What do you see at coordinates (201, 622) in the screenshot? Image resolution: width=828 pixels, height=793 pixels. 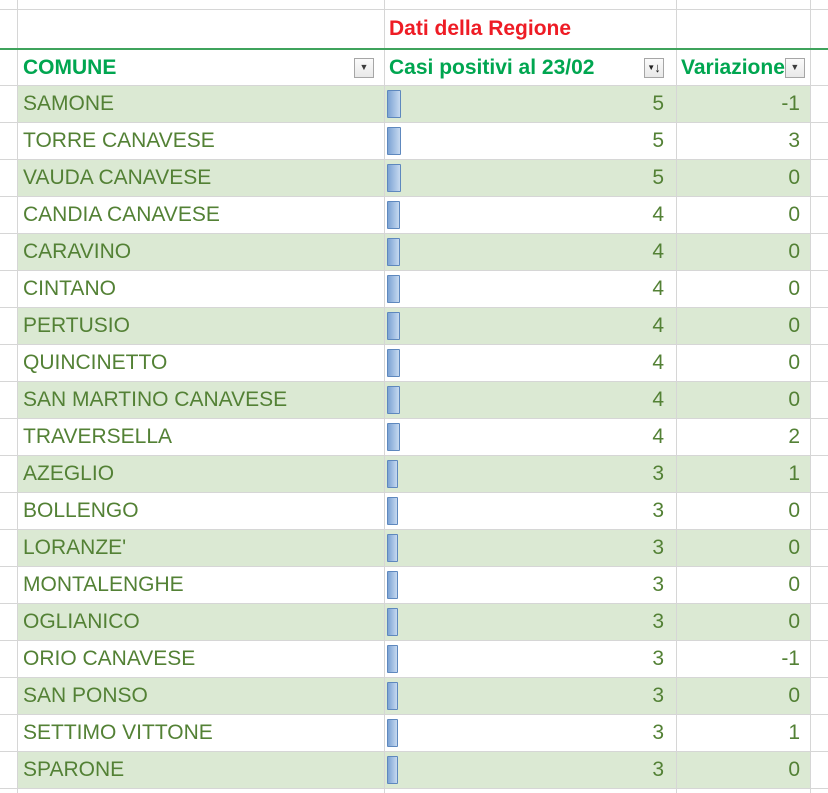 I see `comune-cell: OGLIANICO` at bounding box center [201, 622].